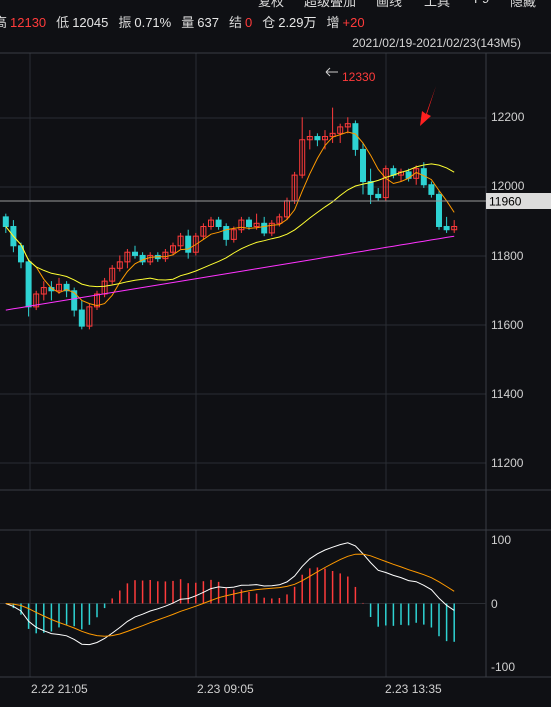  I want to click on top-menu: 复权 超级叠加 画线 工具 F9 隐藏, so click(275, 4).